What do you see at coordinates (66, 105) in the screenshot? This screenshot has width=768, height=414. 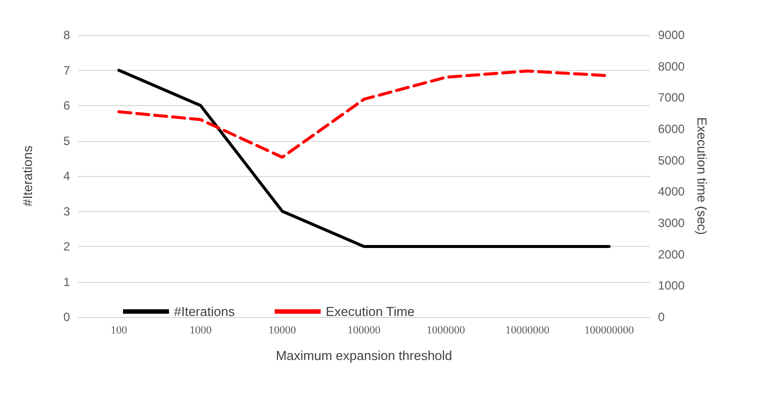 I see `y-tick-label: 6` at bounding box center [66, 105].